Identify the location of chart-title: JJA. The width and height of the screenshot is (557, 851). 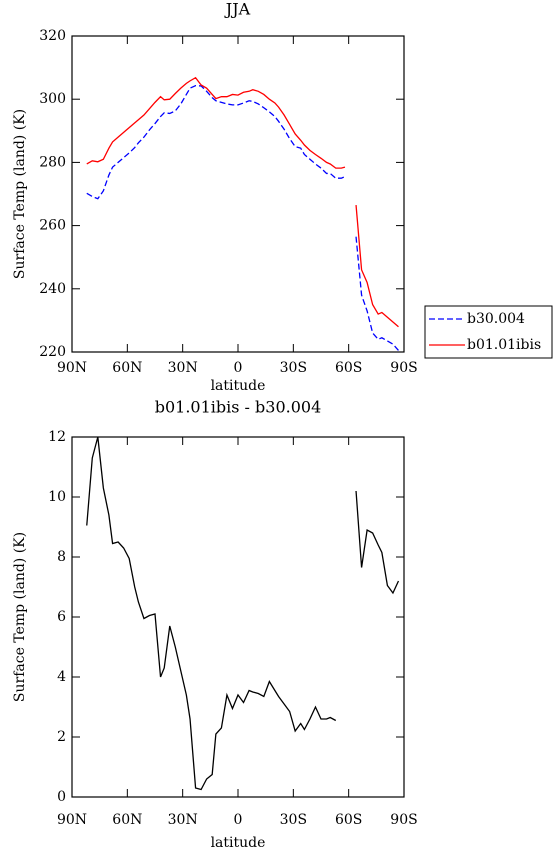
(237, 9).